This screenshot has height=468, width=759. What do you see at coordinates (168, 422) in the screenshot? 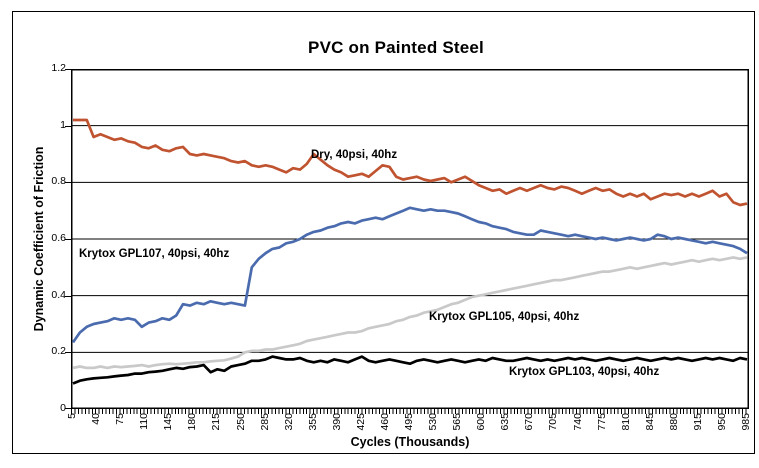
I see `x-tick-label: 145` at bounding box center [168, 422].